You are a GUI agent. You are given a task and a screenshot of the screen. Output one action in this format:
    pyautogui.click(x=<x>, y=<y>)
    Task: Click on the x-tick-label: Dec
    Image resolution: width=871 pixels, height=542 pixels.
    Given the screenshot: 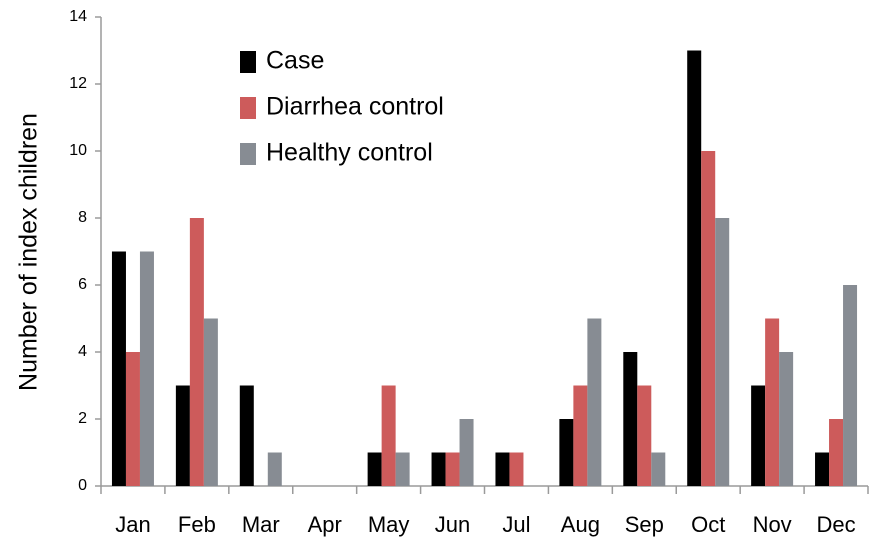 What is the action you would take?
    pyautogui.click(x=835, y=524)
    